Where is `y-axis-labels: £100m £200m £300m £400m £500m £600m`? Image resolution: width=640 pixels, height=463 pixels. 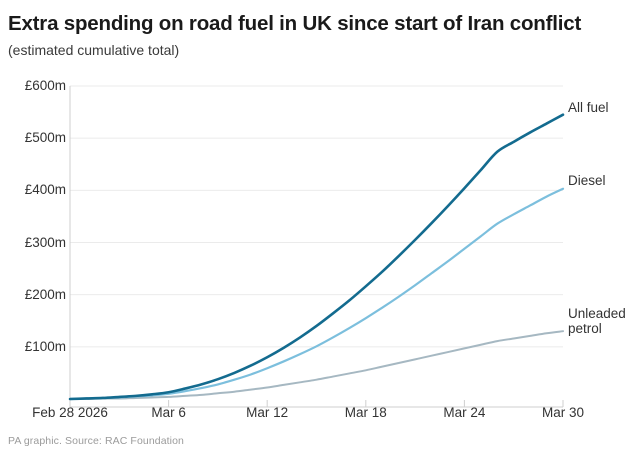 y-axis-labels: £100m £200m £300m £400m £500m £600m is located at coordinates (35, 231).